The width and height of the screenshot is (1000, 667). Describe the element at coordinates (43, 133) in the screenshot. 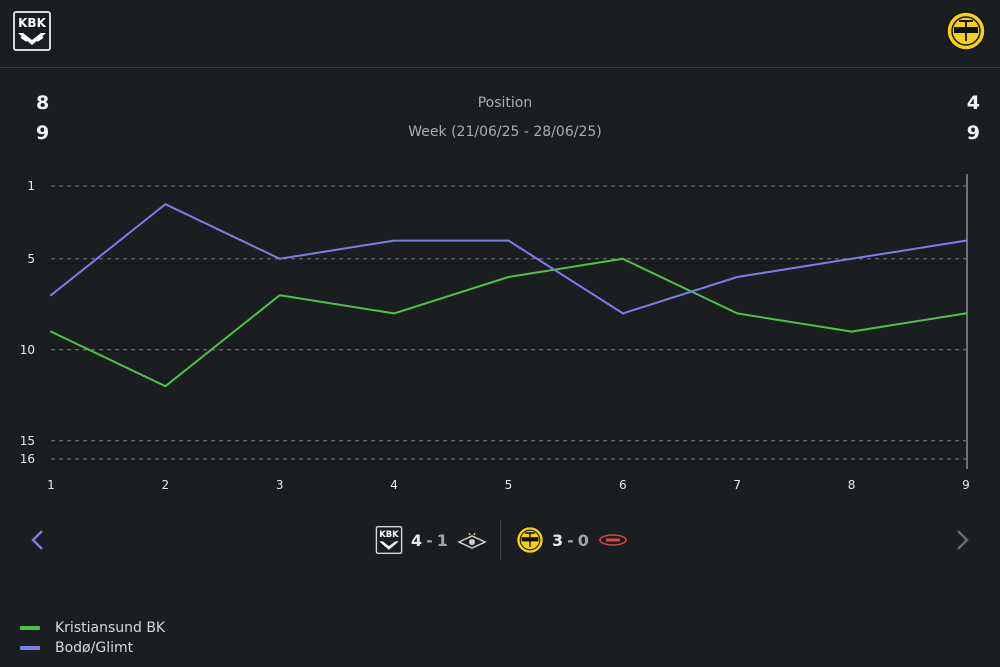

I see `home-week-value: 9` at that location.